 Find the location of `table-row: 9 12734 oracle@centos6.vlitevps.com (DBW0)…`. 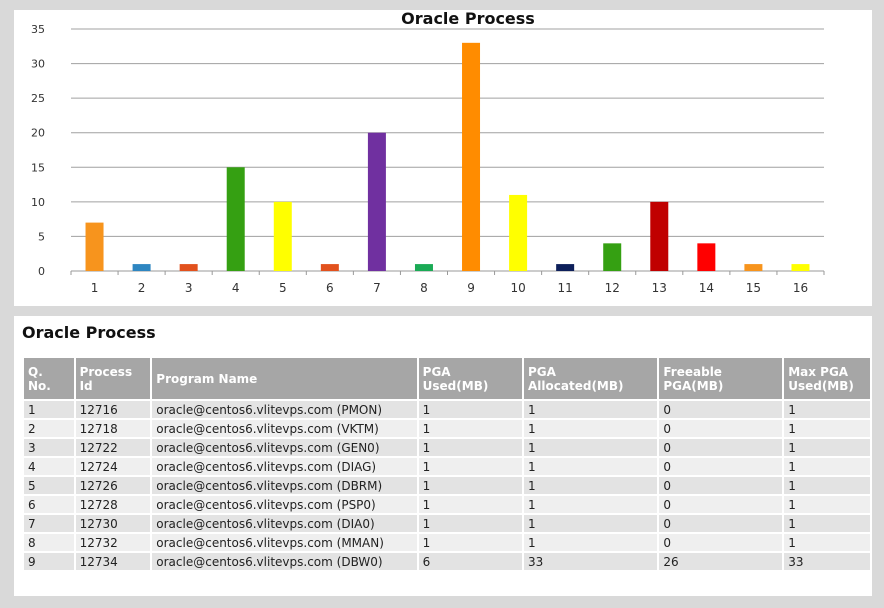

table-row: 9 12734 oracle@centos6.vlitevps.com (DBW0)… is located at coordinates (447, 561).